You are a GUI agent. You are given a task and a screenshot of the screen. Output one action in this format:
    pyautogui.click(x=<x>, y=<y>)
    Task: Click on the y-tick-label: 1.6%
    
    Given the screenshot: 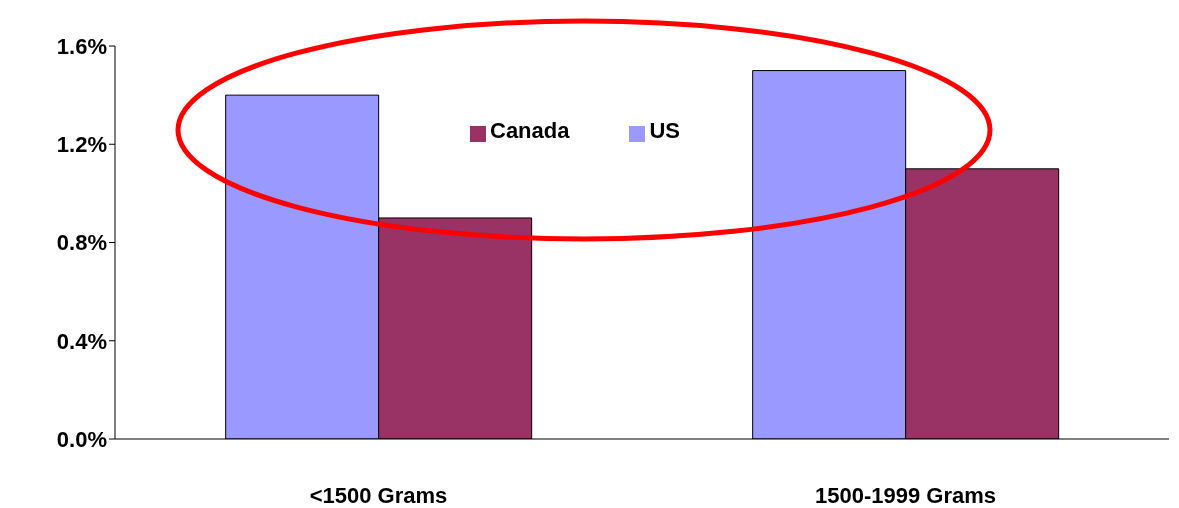 What is the action you would take?
    pyautogui.click(x=81, y=46)
    